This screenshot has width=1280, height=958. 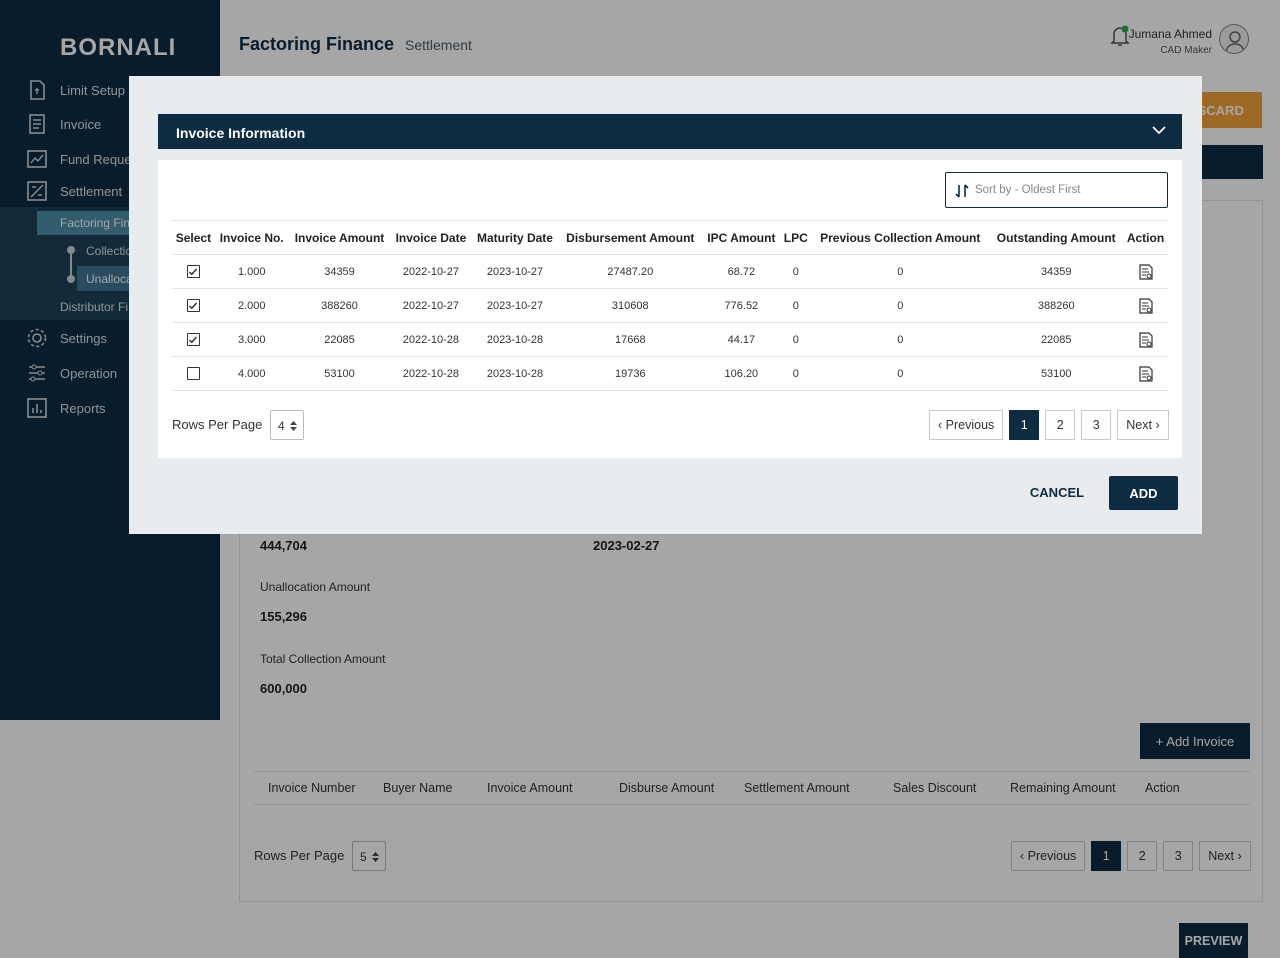 What do you see at coordinates (1024, 856) in the screenshot?
I see `chevron-left-icon: ‹` at bounding box center [1024, 856].